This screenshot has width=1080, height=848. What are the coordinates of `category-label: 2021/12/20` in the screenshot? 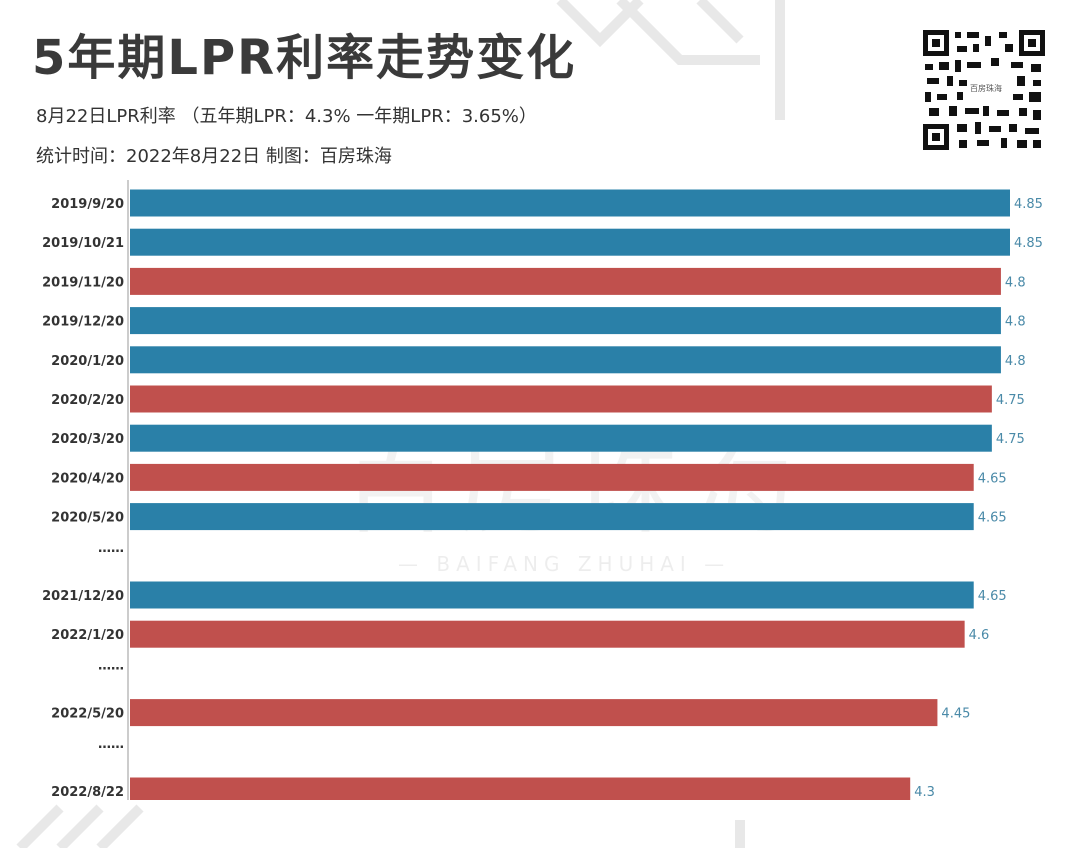 It's located at (83, 596).